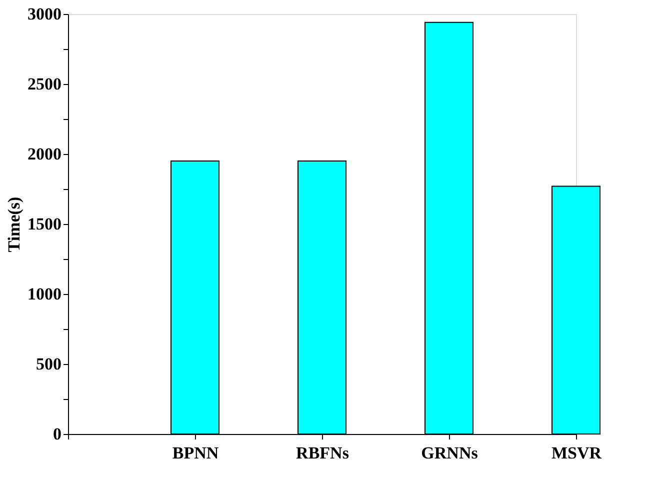 This screenshot has width=664, height=485. I want to click on y-tick-label: 1000, so click(45, 294).